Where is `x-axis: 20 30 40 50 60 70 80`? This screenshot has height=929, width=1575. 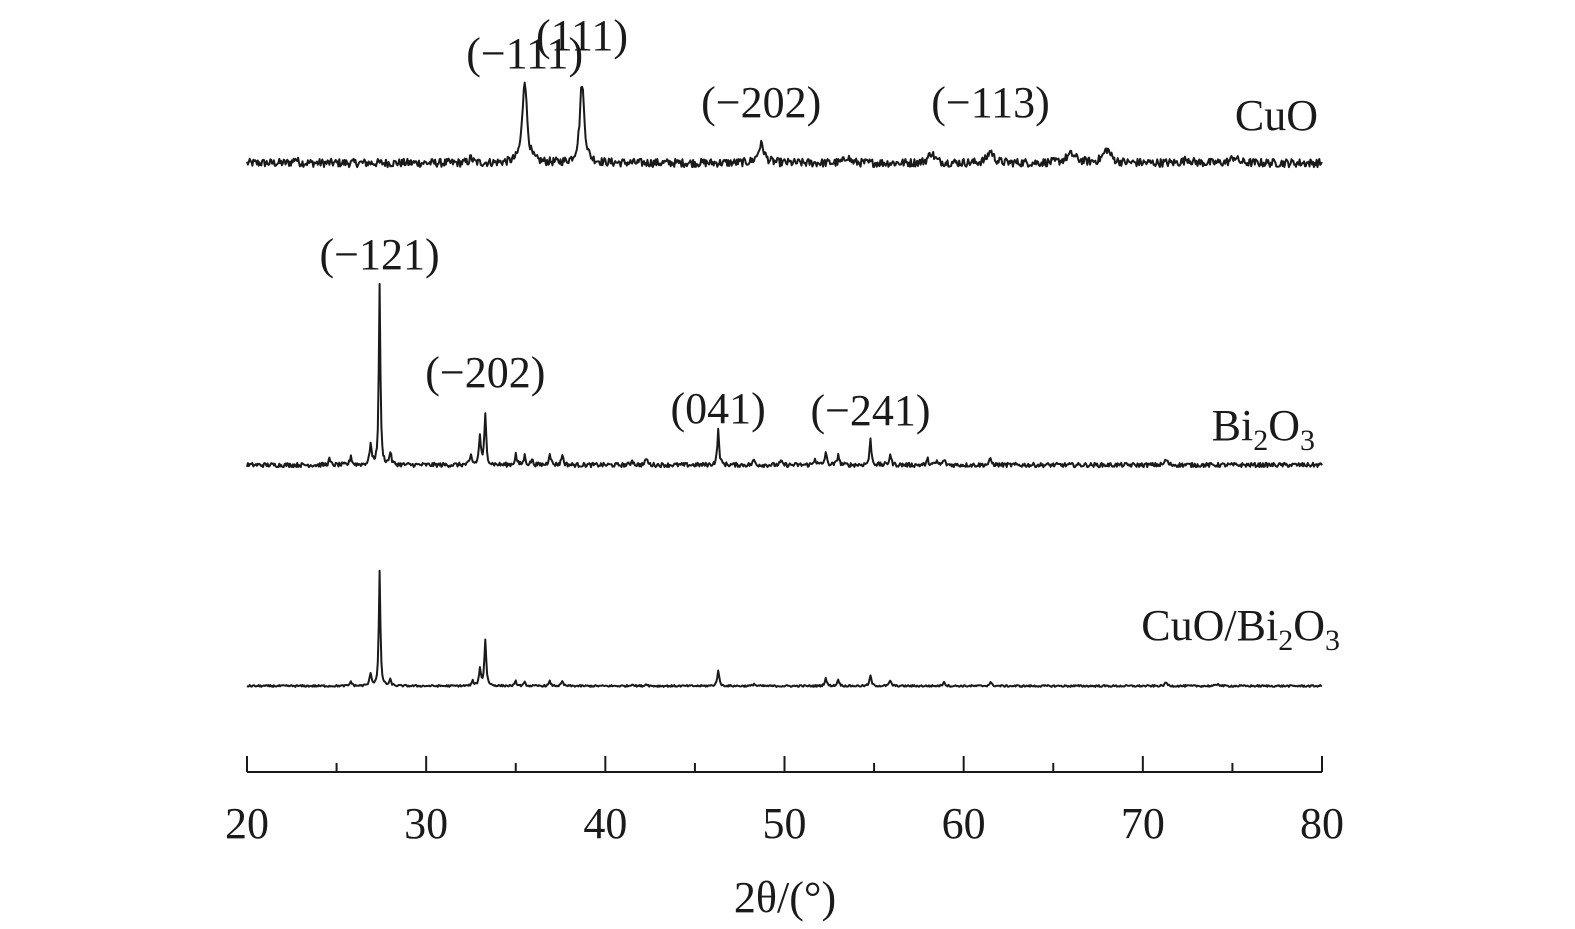
x-axis: 20 30 40 50 60 70 80 is located at coordinates (784, 802).